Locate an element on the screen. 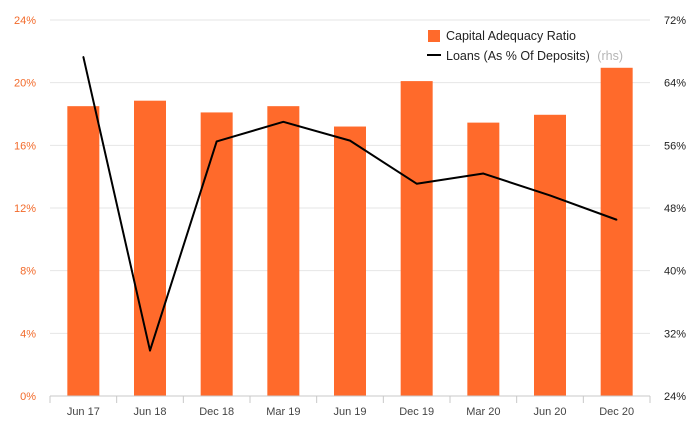 Image resolution: width=700 pixels, height=433 pixels. x-tick-label: Mar 19 is located at coordinates (283, 412).